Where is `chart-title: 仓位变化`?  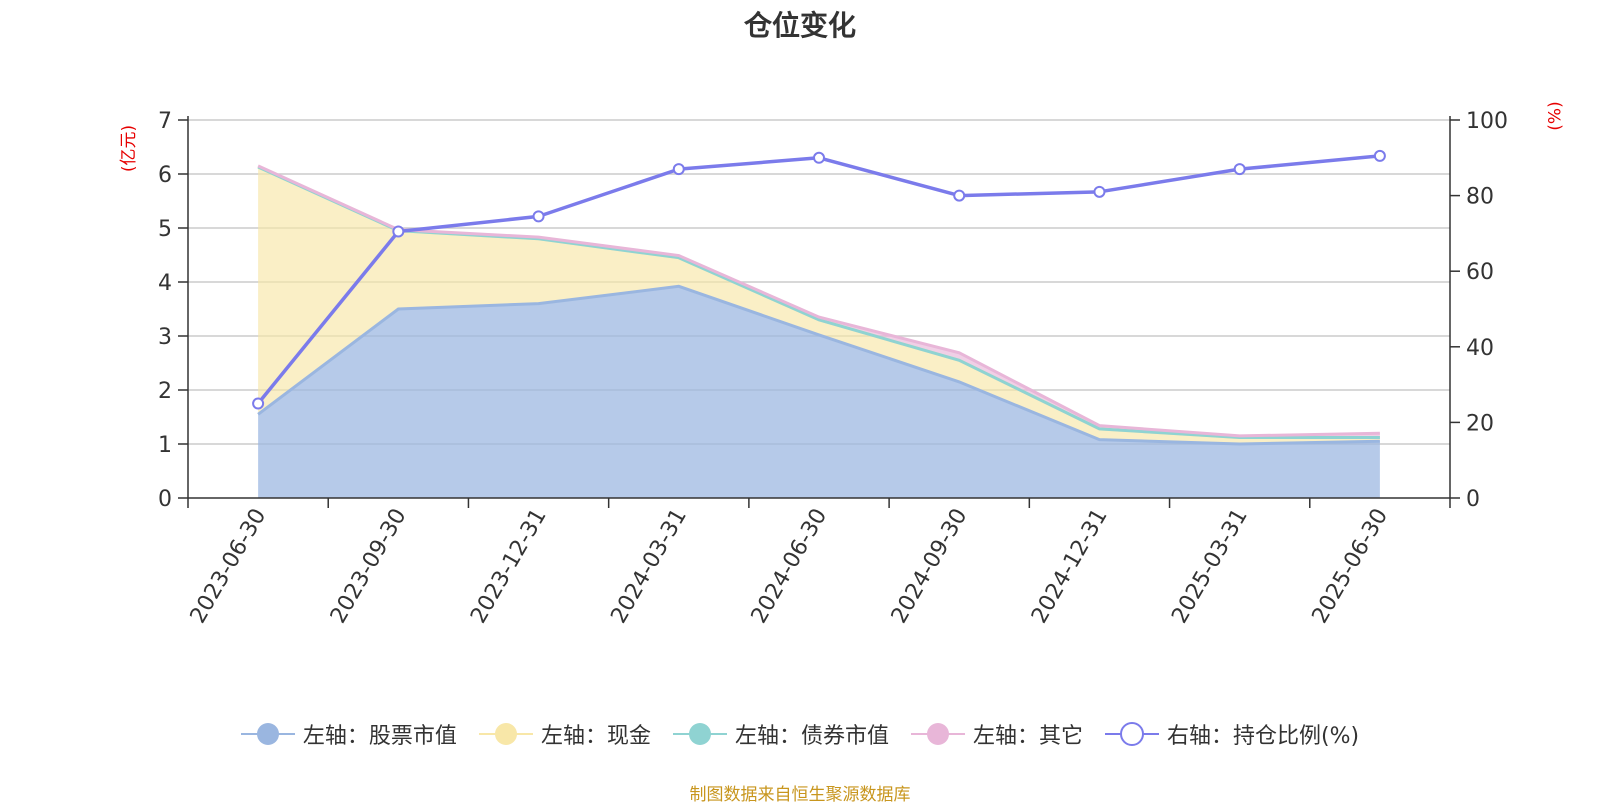
chart-title: 仓位变化 is located at coordinates (799, 25).